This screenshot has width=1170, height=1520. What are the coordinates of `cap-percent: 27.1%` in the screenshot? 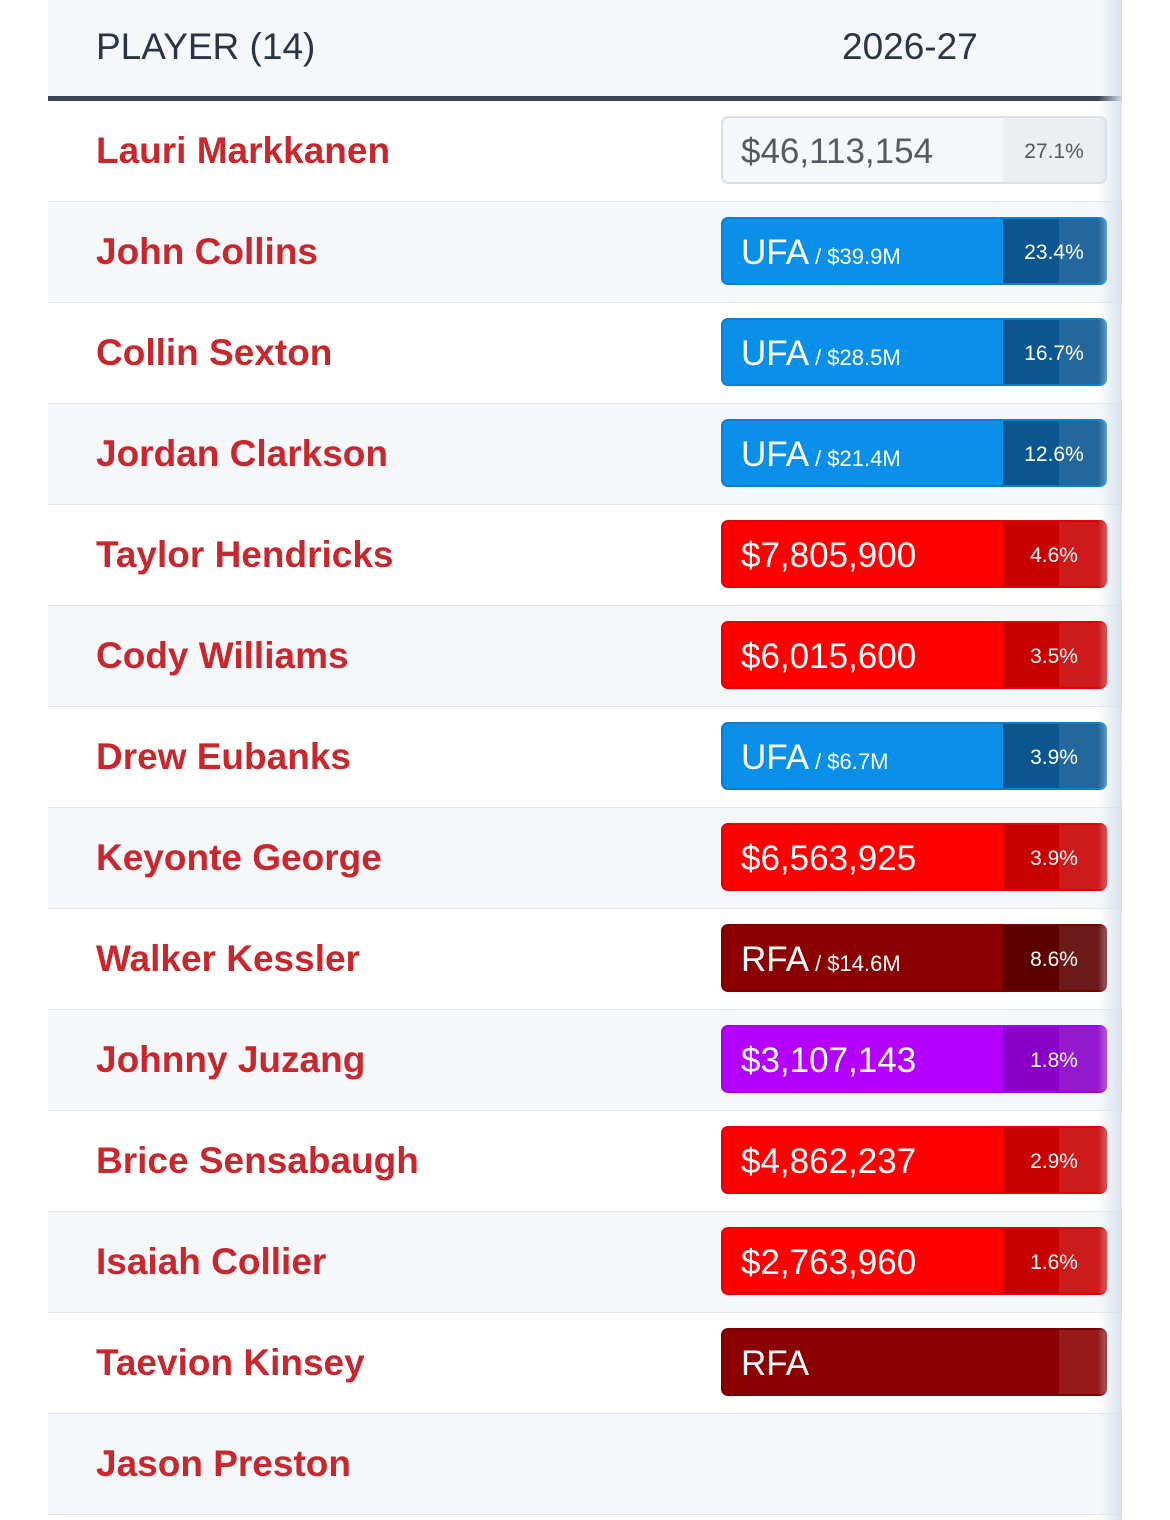 It's located at (1054, 150).